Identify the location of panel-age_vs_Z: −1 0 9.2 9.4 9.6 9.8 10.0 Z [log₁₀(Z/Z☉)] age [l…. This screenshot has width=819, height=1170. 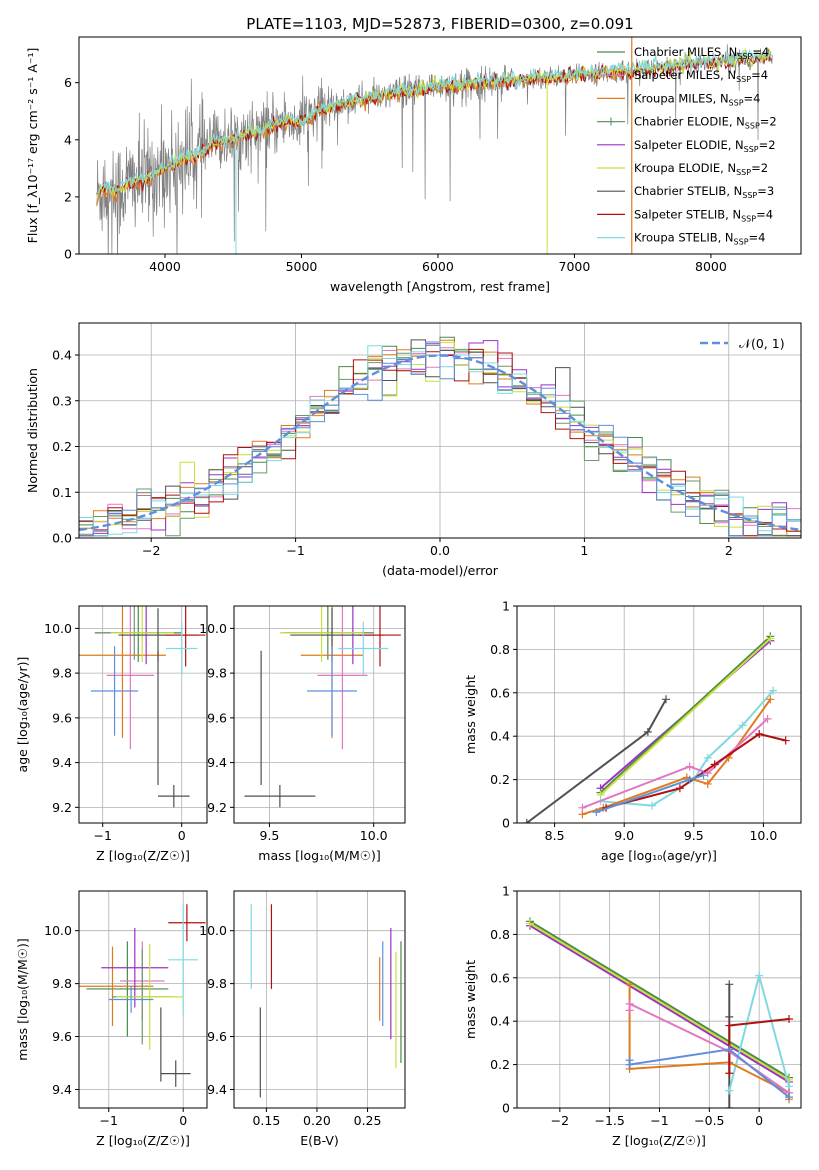
(111, 734).